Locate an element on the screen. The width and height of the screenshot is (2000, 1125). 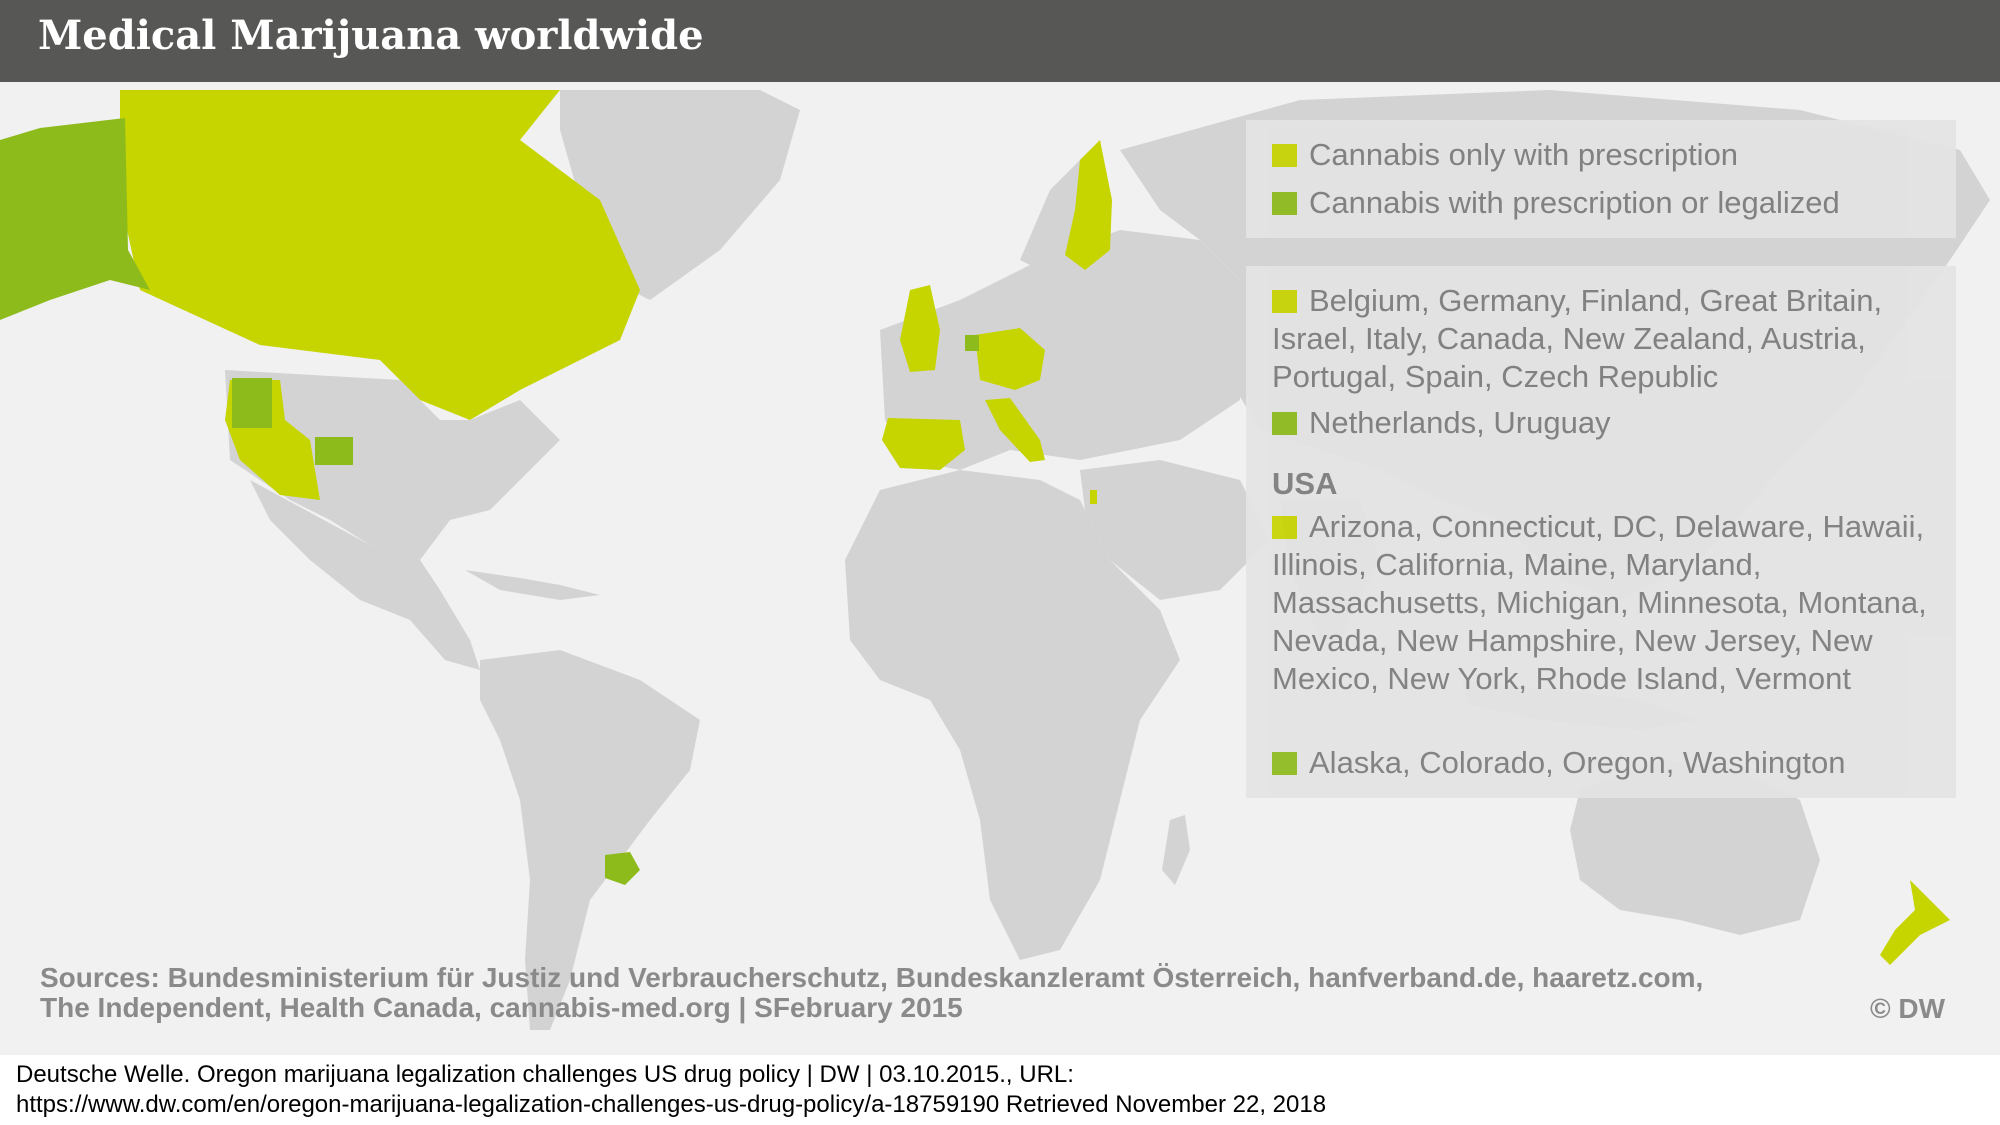
region-australia is located at coordinates (1695, 847).